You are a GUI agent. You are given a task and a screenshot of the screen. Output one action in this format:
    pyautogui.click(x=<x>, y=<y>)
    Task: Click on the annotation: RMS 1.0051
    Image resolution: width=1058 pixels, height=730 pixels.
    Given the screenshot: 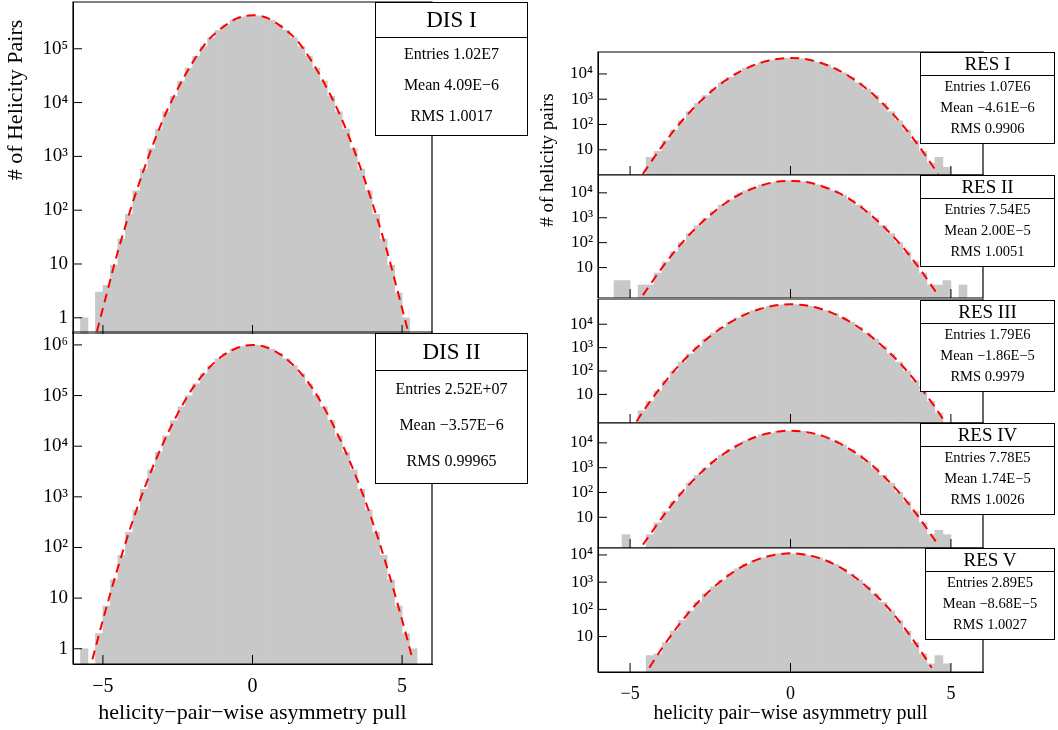 What is the action you would take?
    pyautogui.click(x=987, y=251)
    